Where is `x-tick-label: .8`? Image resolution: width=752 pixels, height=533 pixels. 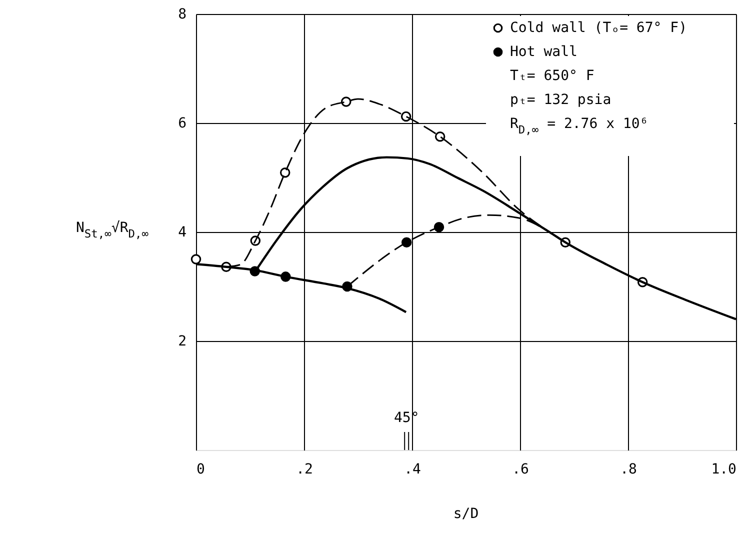 x-tick-label: .8 is located at coordinates (628, 470).